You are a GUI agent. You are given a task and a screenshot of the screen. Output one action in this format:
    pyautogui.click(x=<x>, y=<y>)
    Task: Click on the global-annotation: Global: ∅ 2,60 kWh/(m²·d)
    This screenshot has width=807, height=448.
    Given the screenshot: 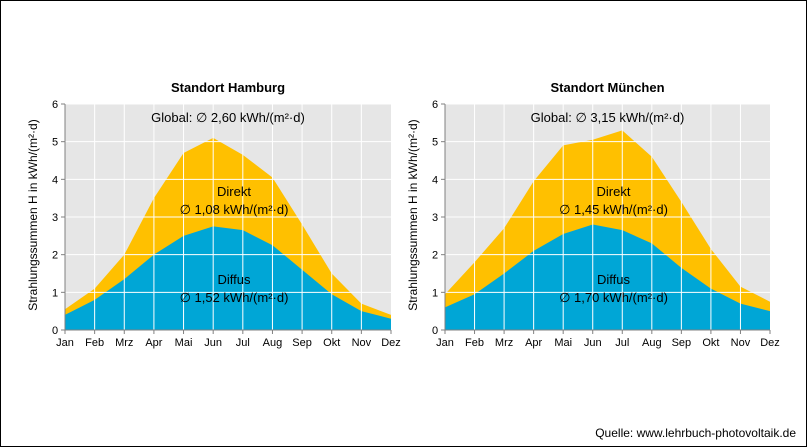 What is the action you would take?
    pyautogui.click(x=228, y=117)
    